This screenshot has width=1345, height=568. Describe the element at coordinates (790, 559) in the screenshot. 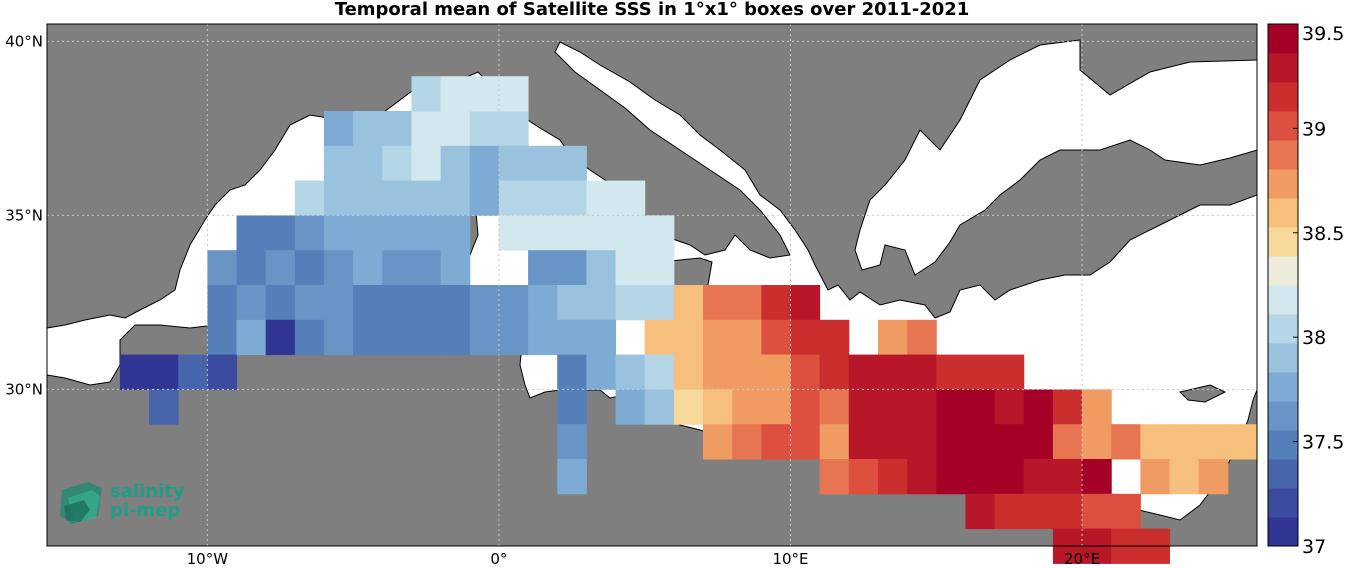

I see `x-tick-label: 10°E` at that location.